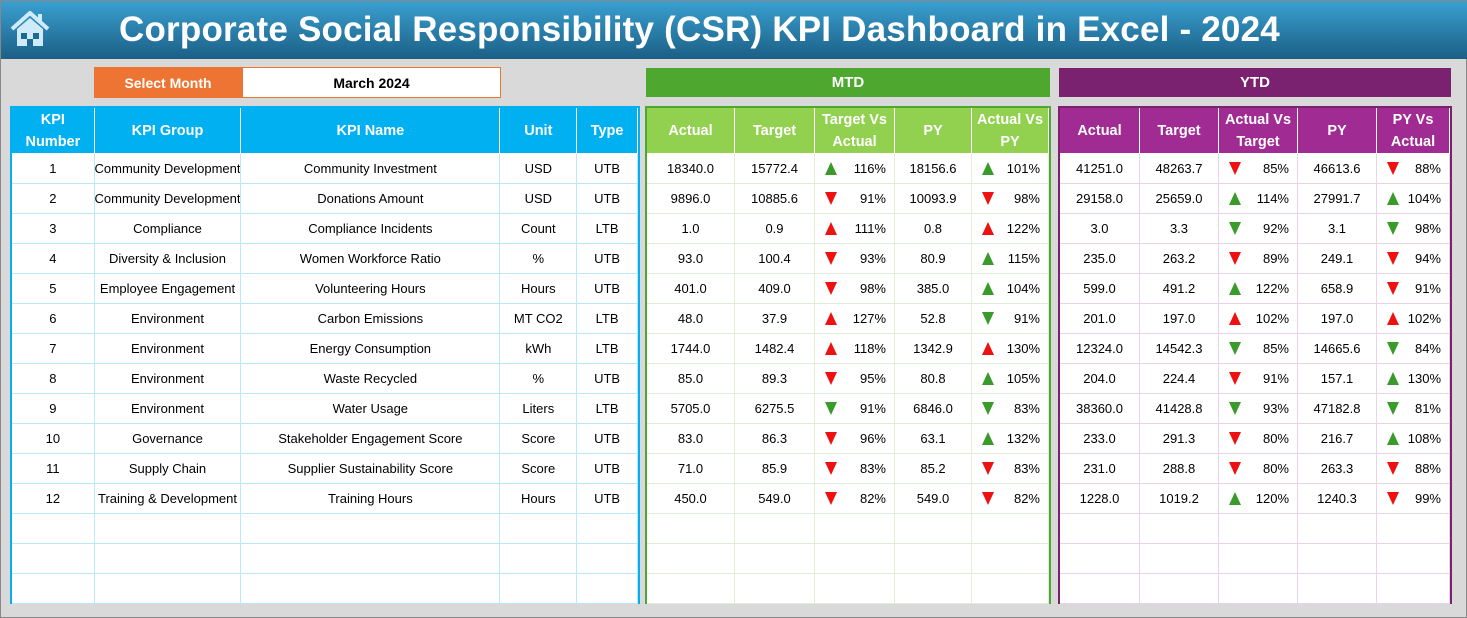  Describe the element at coordinates (53, 169) in the screenshot. I see `kpi-number-cell: 1` at that location.